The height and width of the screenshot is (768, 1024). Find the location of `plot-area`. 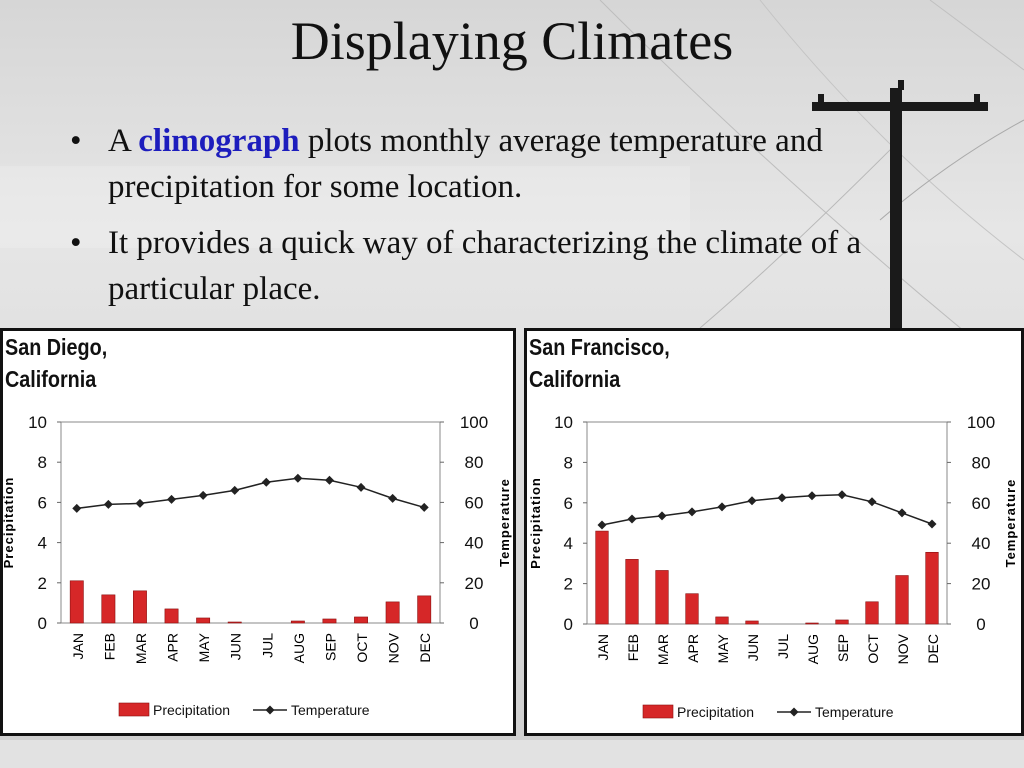

plot-area is located at coordinates (767, 523).